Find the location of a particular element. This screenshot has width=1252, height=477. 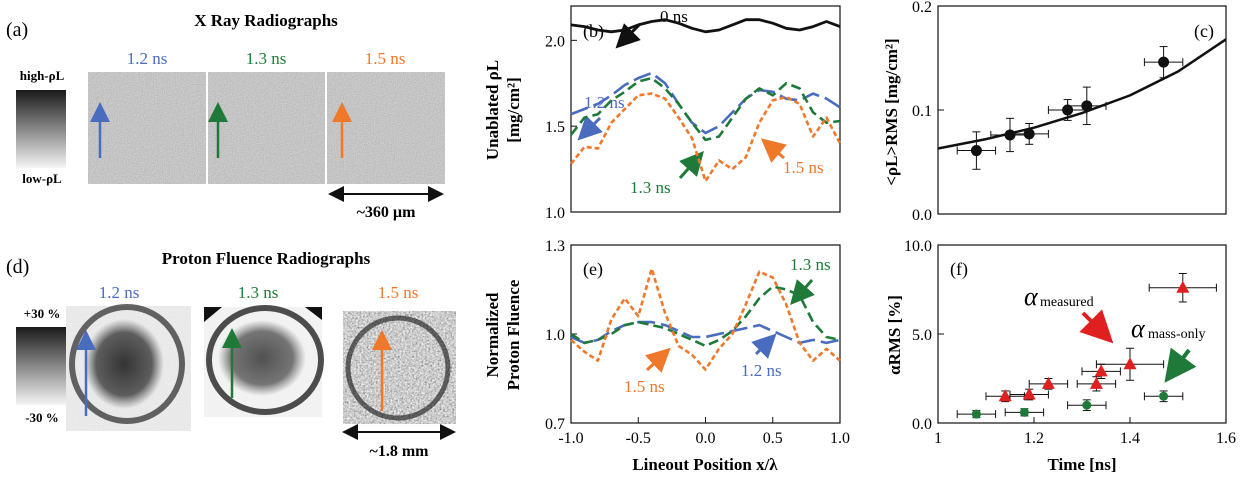

ylabel-b: Unablated ρL [mg/cm²] is located at coordinates (503, 110).